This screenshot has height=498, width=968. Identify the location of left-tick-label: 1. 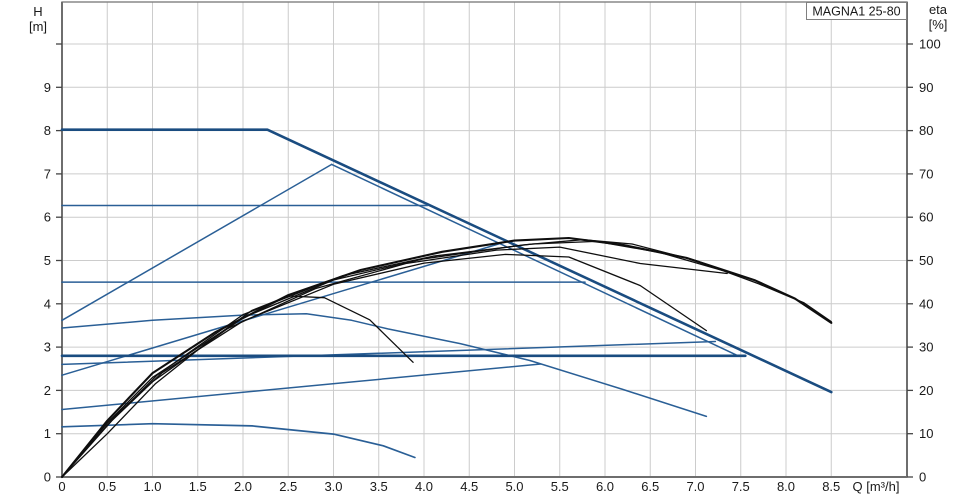
(47, 433).